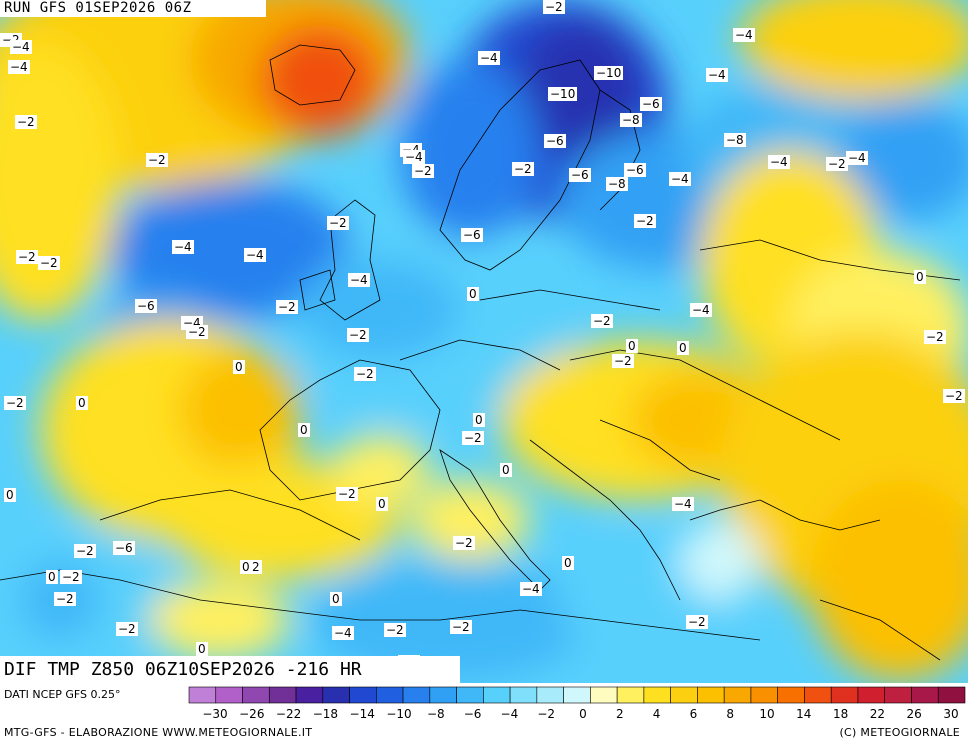 The width and height of the screenshot is (968, 745). I want to click on colorbar-tick-label: −2, so click(546, 714).